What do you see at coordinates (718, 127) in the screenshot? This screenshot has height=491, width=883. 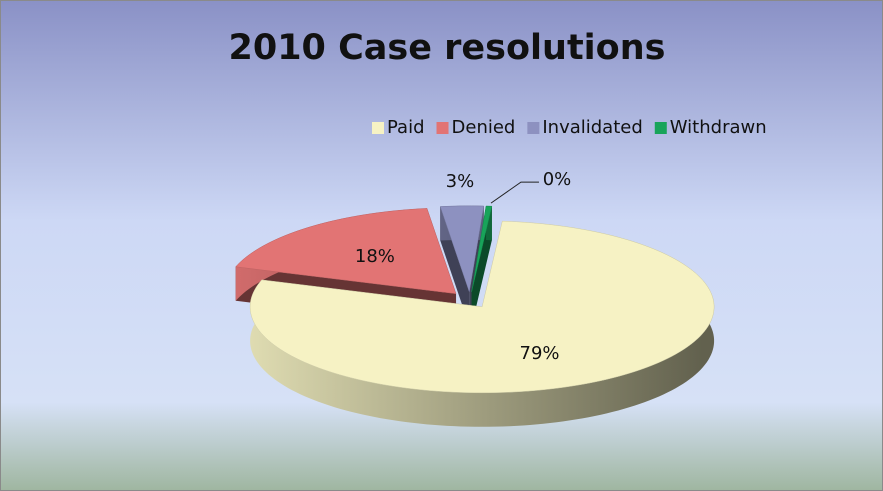 I see `legend-label: Withdrawn` at bounding box center [718, 127].